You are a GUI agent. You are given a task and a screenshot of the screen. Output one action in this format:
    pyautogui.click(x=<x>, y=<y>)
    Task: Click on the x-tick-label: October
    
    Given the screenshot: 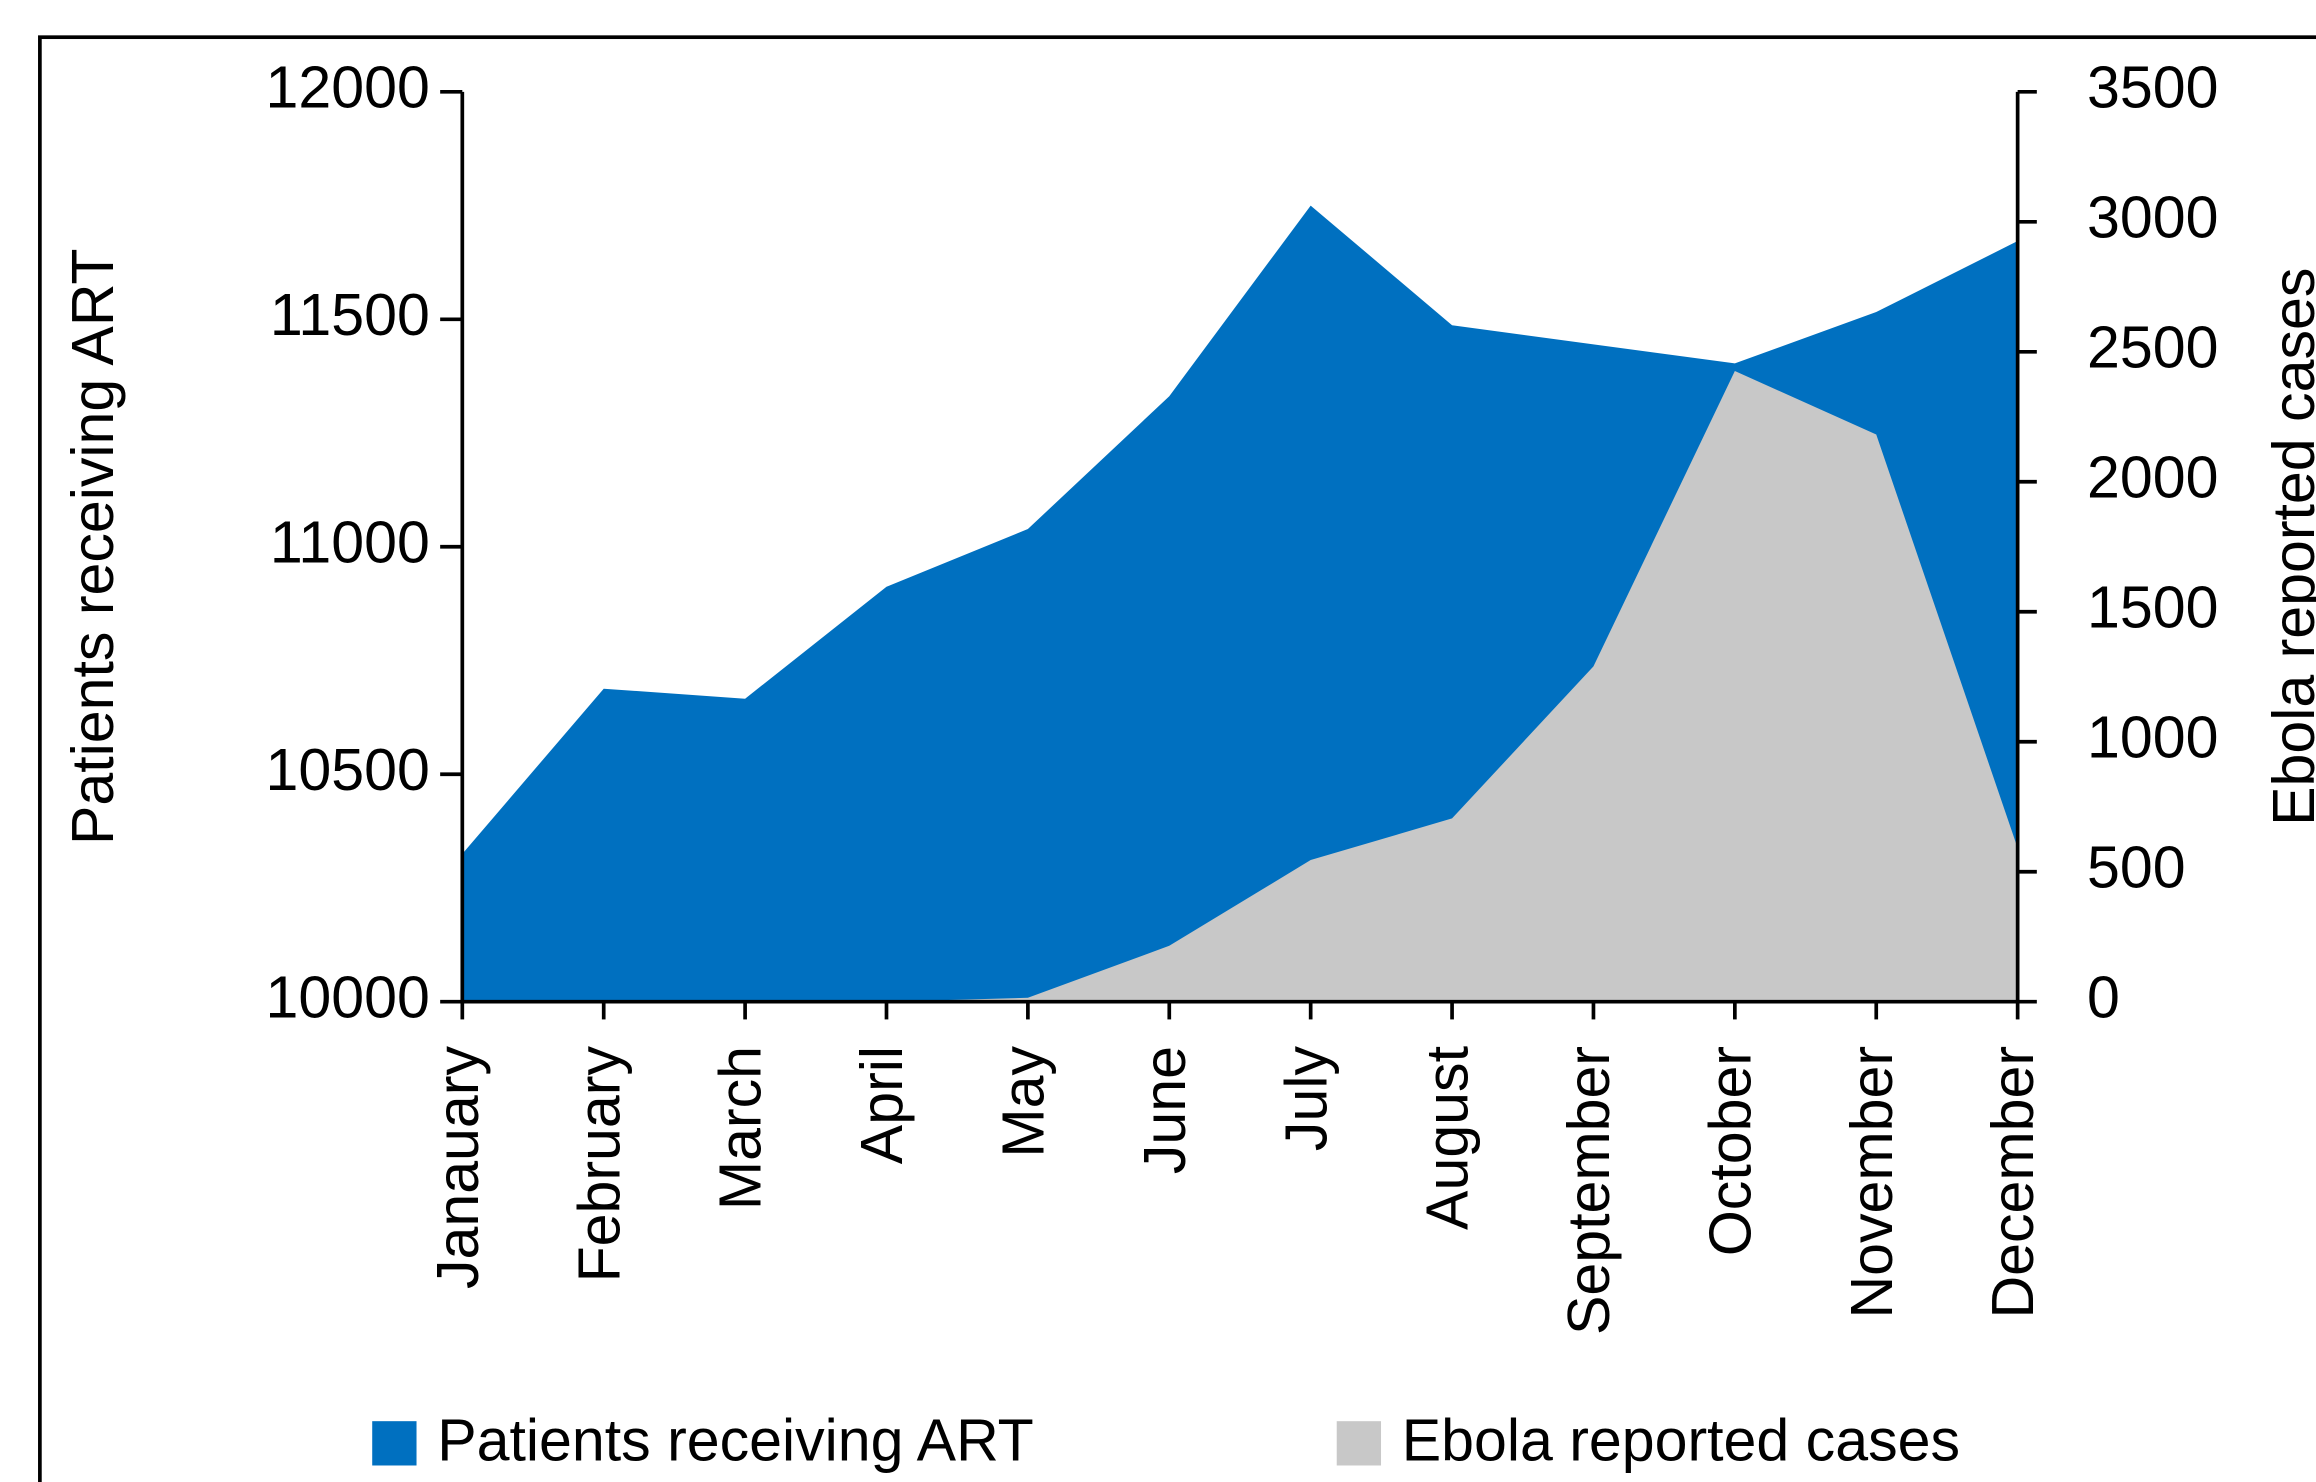 What is the action you would take?
    pyautogui.click(x=1730, y=1151)
    